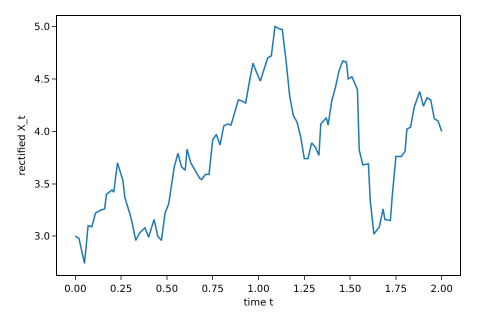  Describe the element at coordinates (350, 289) in the screenshot. I see `x-tick-label: 1.50` at that location.